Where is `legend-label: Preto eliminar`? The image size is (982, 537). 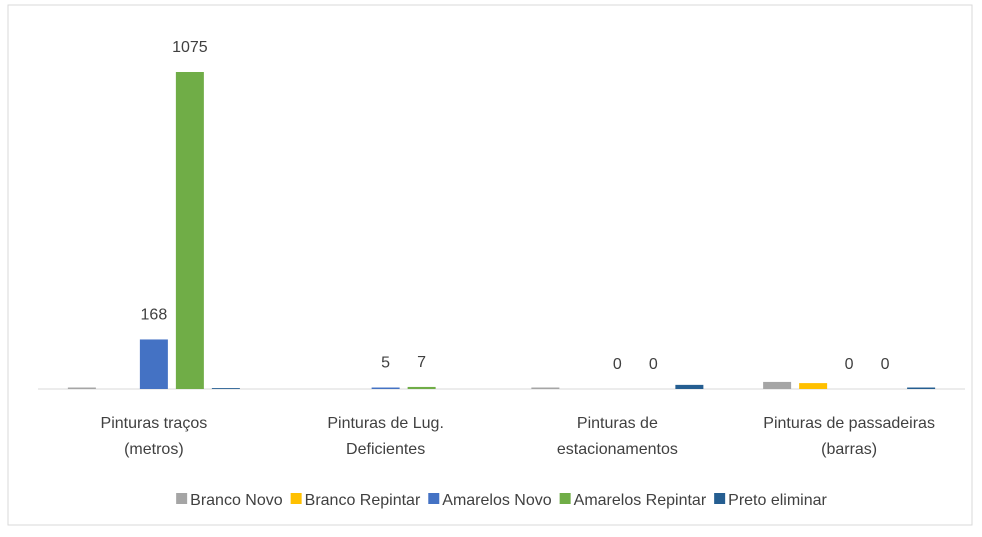
legend-label: Preto eliminar is located at coordinates (777, 500).